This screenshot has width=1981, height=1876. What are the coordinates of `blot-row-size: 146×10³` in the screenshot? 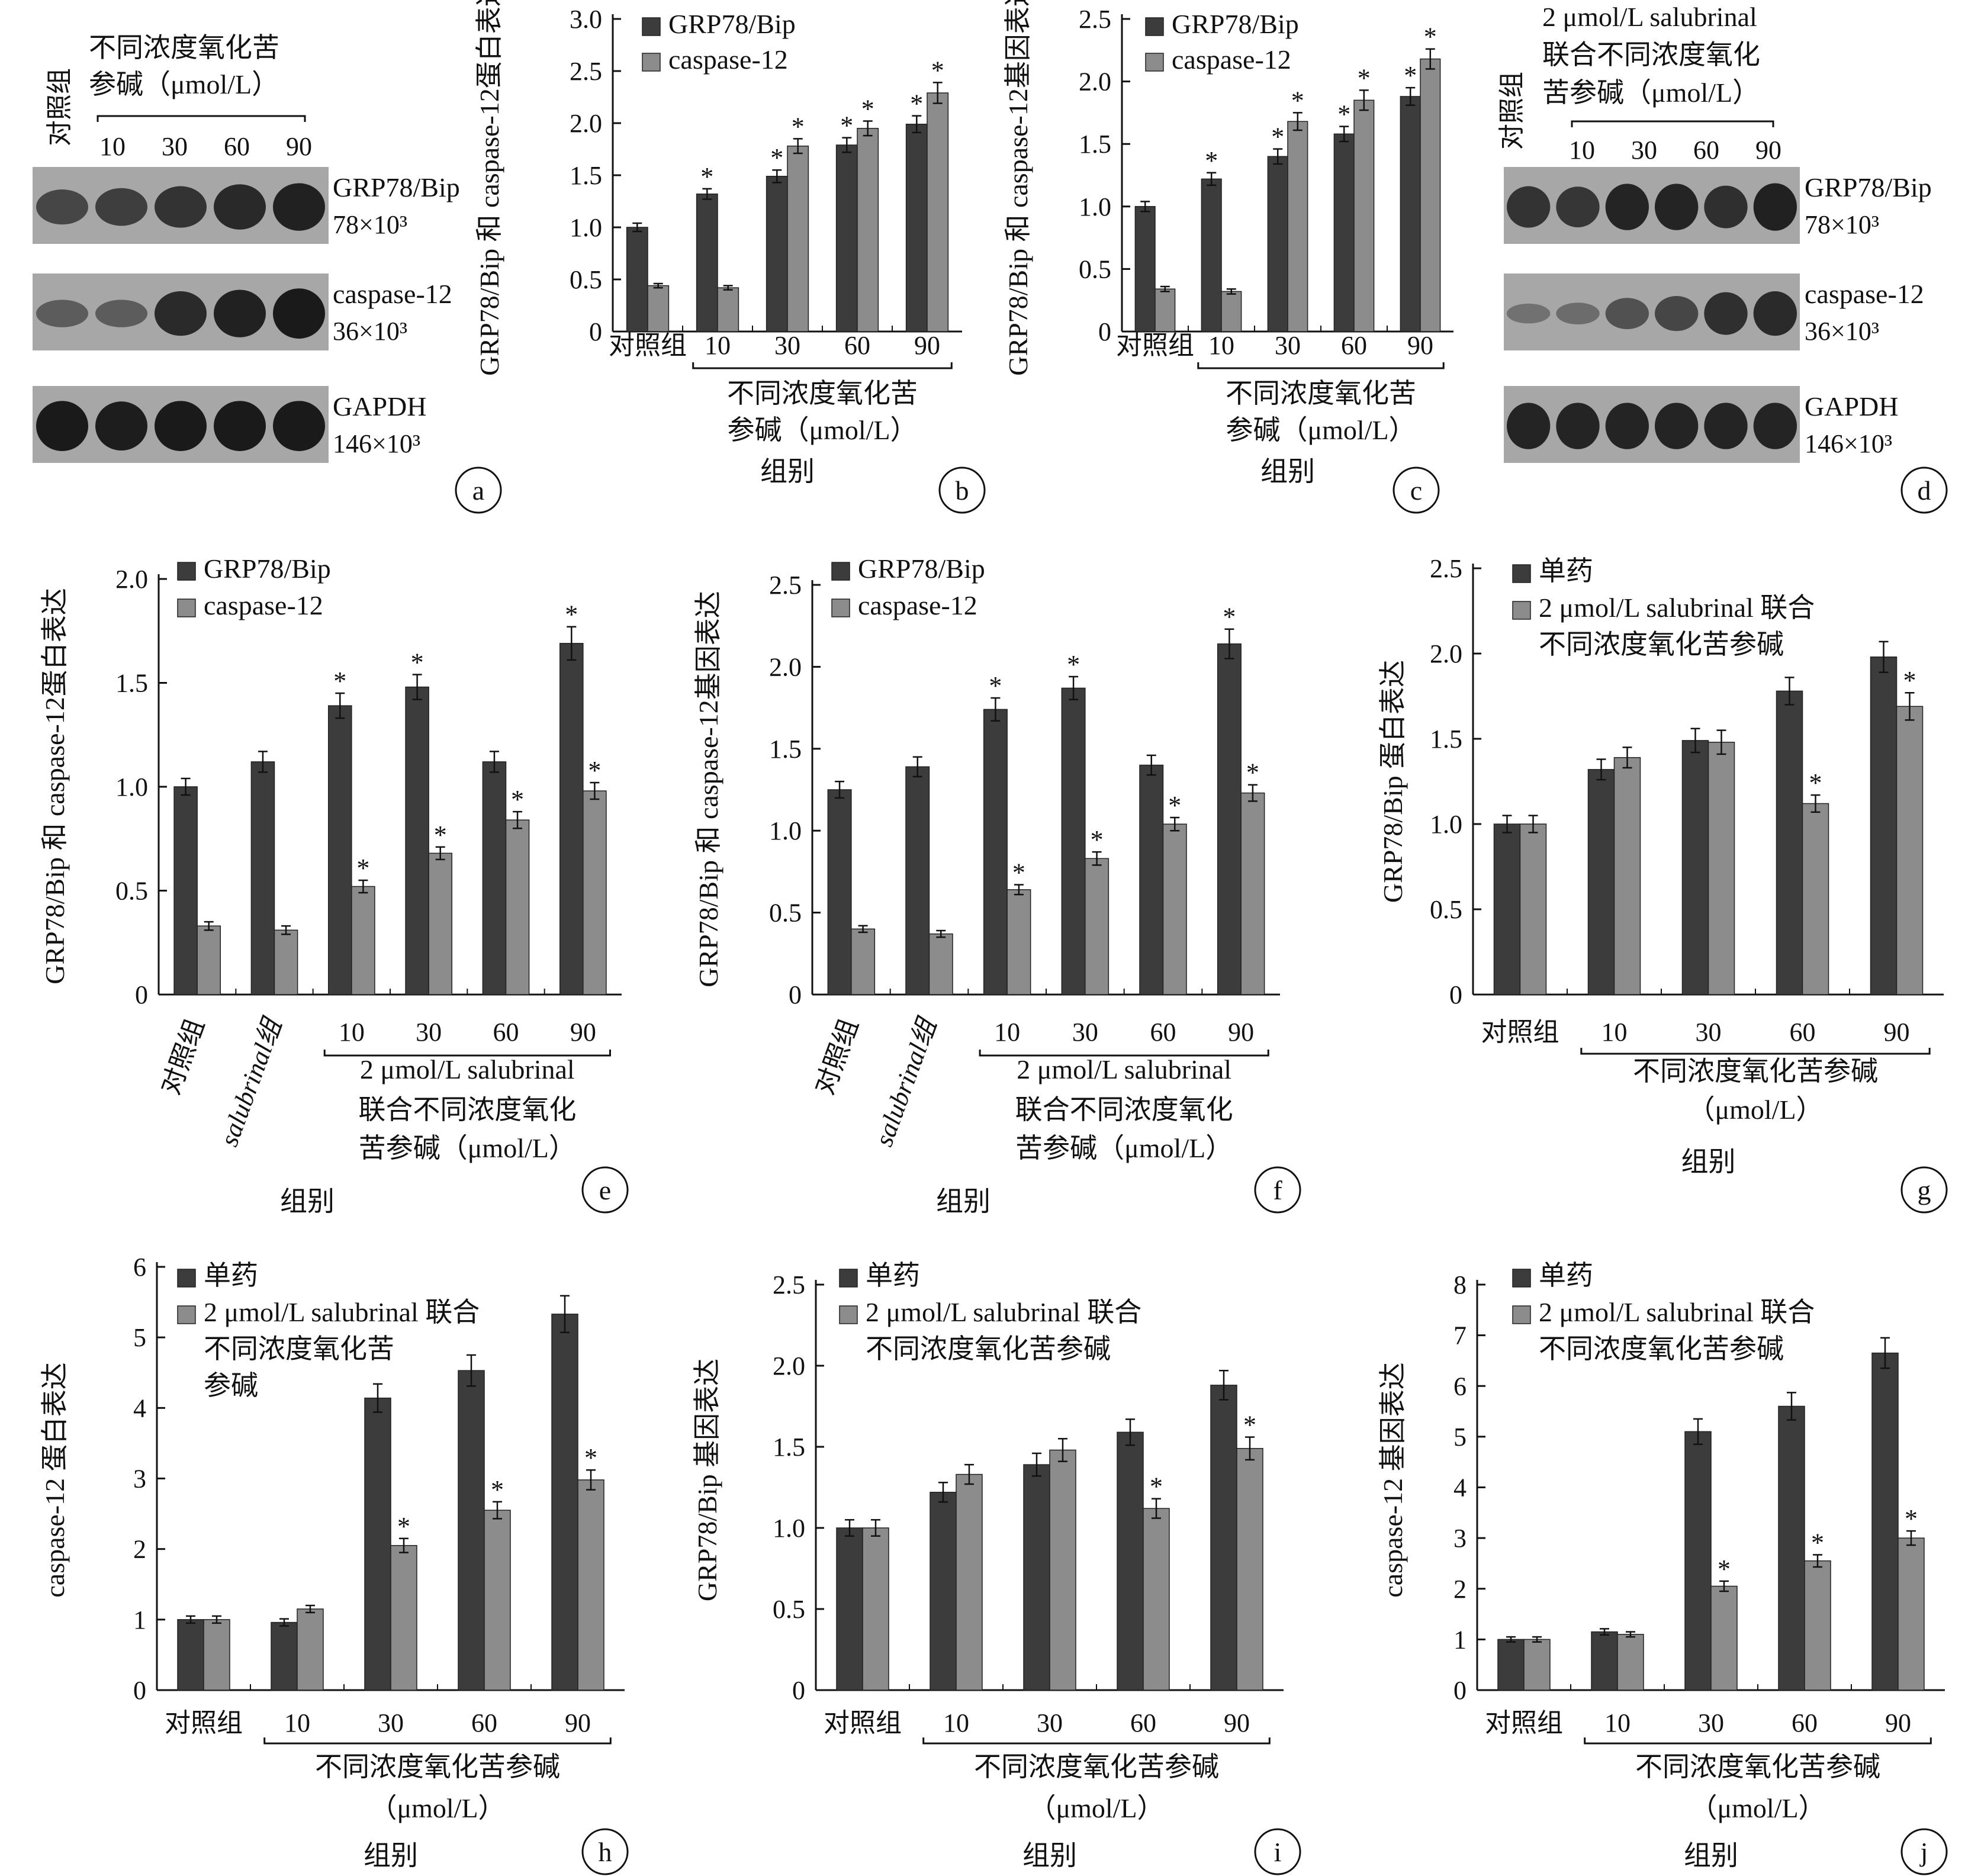 It's located at (1848, 443).